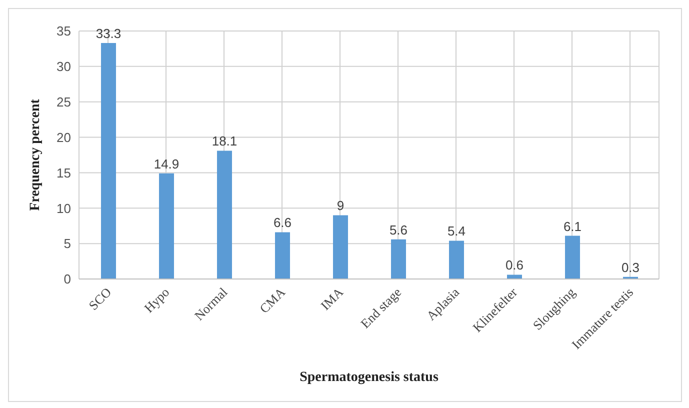 The image size is (689, 408). Describe the element at coordinates (572, 226) in the screenshot. I see `data-label: 6.1` at that location.